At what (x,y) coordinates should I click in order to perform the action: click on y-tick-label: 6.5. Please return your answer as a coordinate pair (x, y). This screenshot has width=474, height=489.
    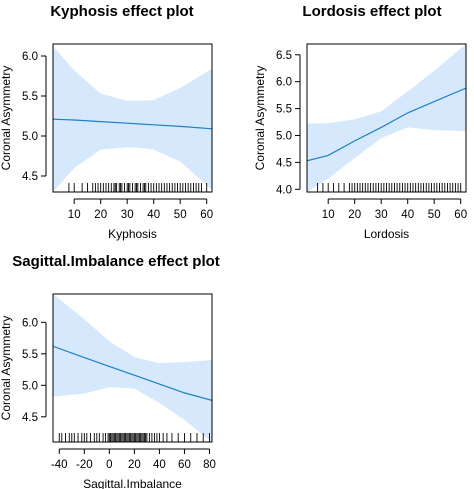
    Looking at the image, I should click on (284, 56).